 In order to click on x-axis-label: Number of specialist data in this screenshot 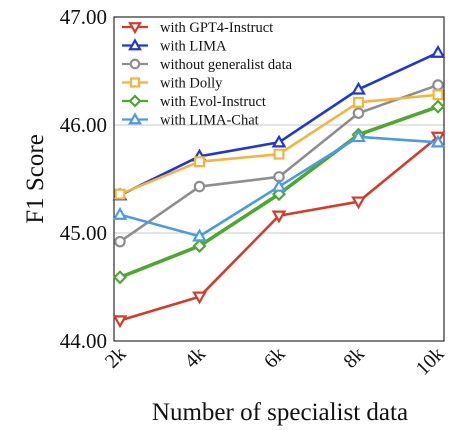, I will do `click(280, 412)`.